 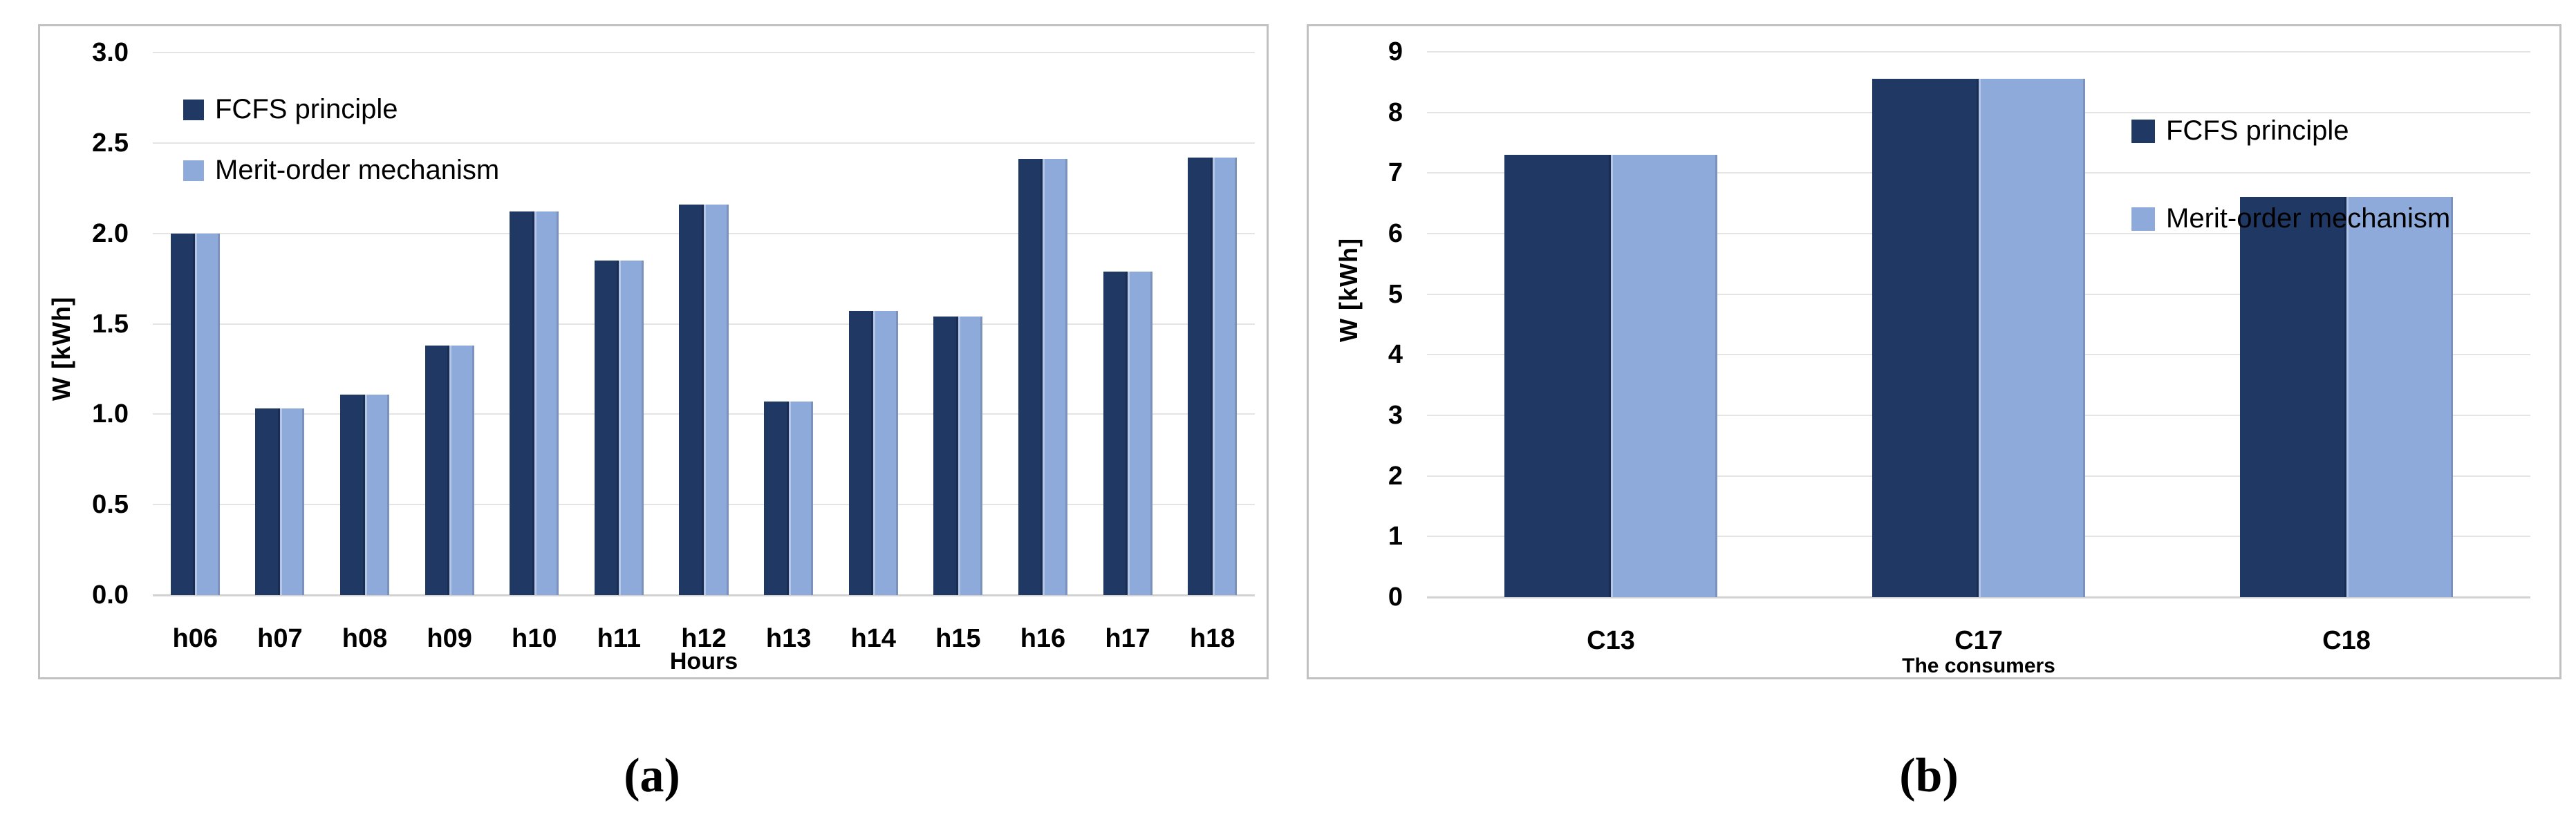 I want to click on y-tick-label: 1, so click(x=1395, y=536).